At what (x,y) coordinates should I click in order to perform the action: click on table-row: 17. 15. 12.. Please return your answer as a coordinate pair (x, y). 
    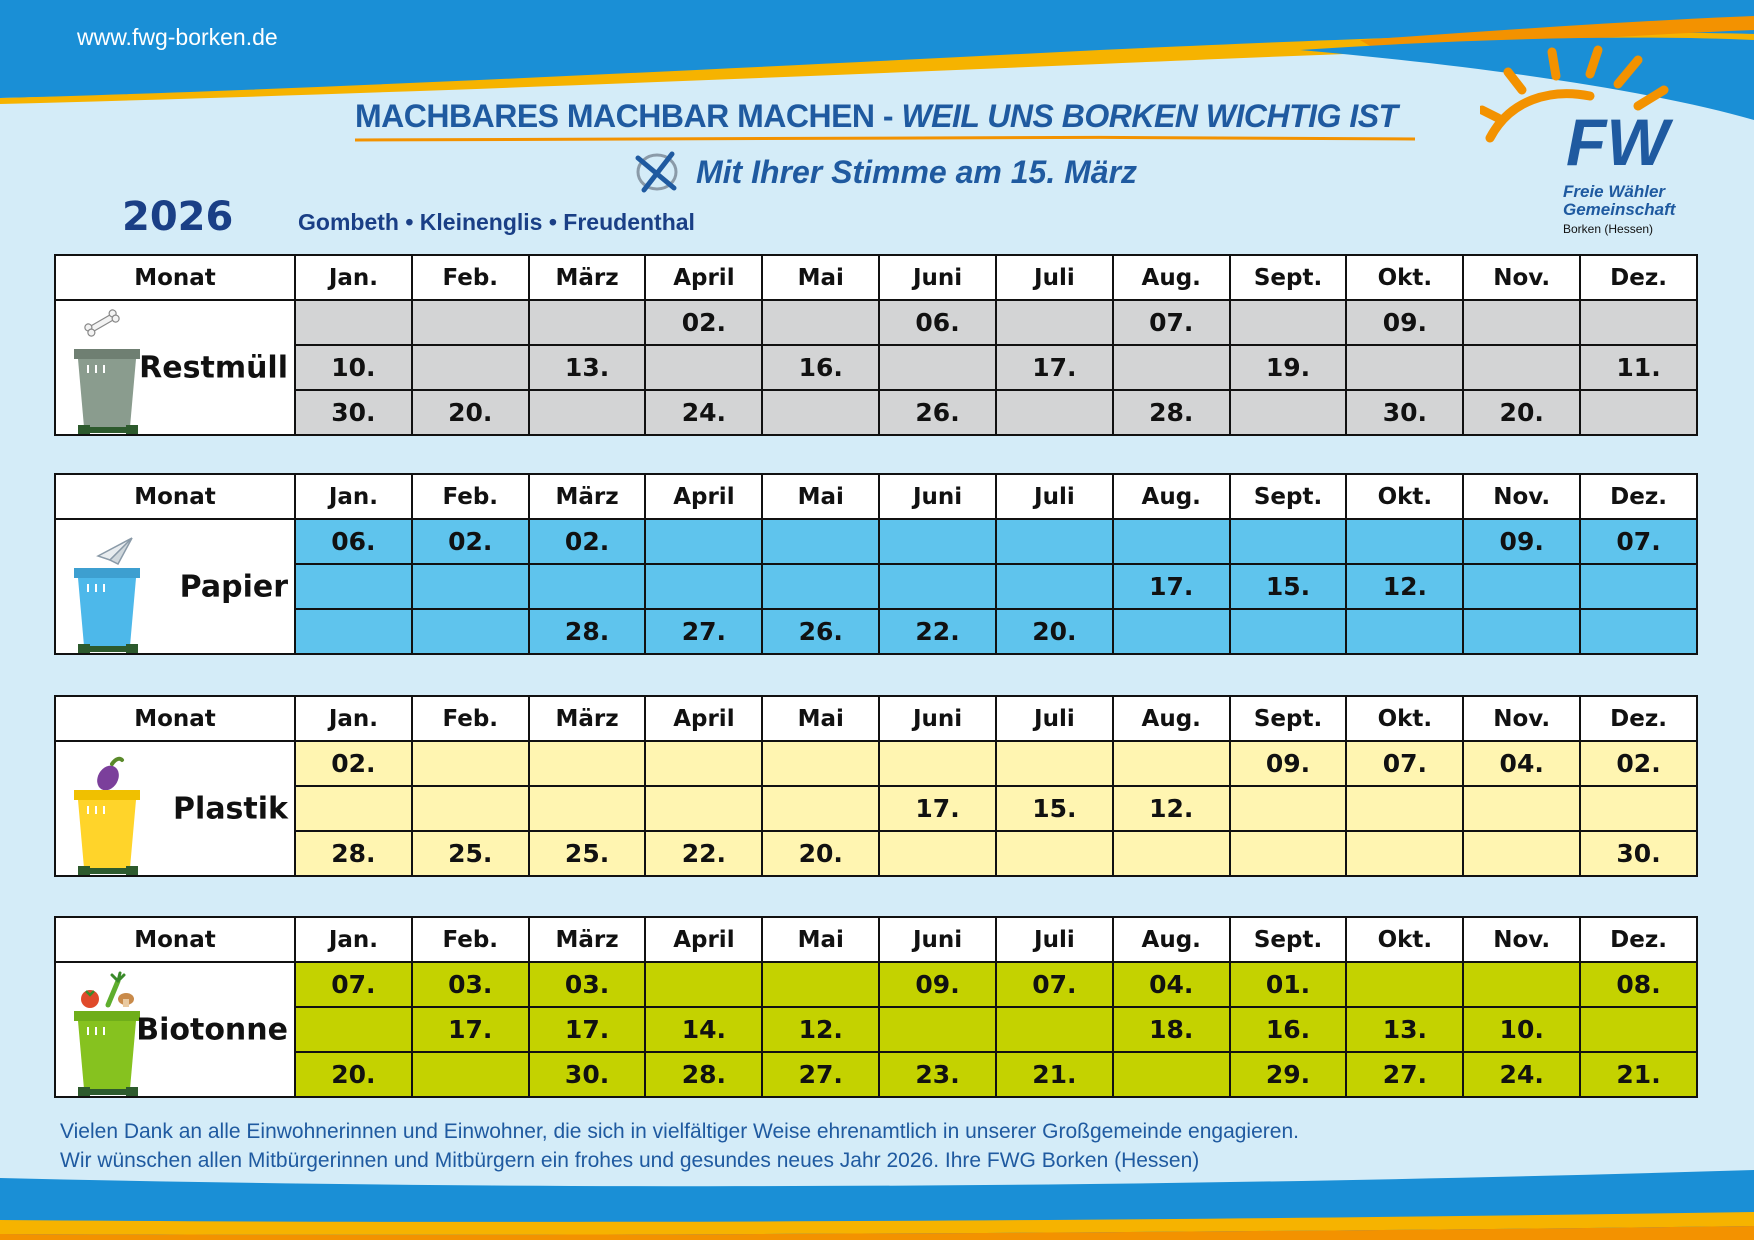
    Looking at the image, I should click on (876, 808).